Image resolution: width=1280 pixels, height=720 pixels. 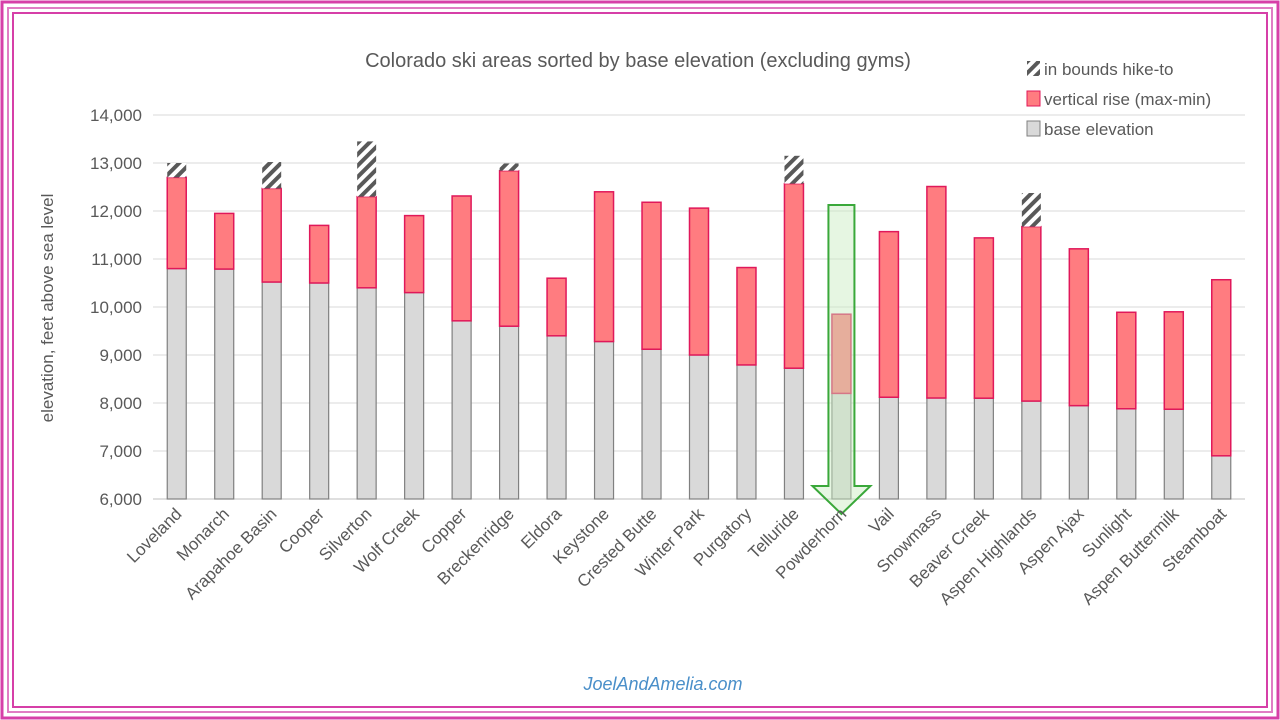 I want to click on category-label: Vail, so click(x=881, y=520).